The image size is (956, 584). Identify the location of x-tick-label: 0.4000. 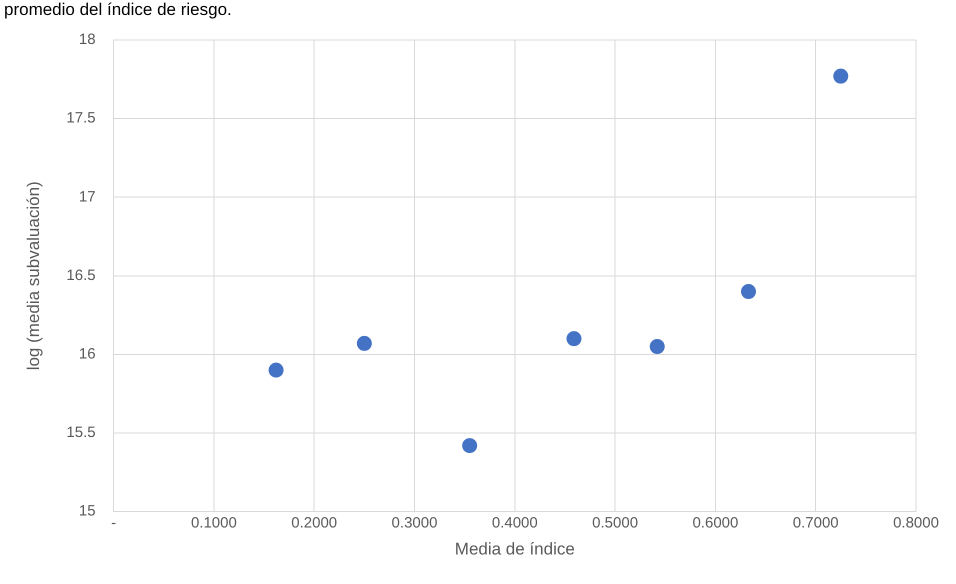
(515, 523).